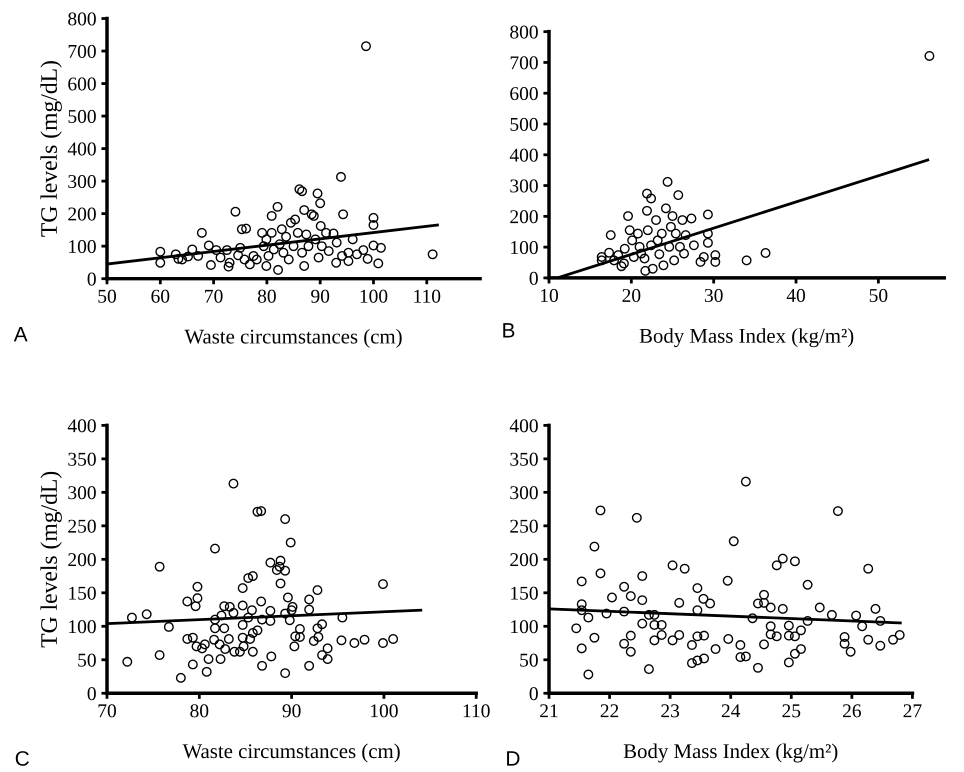 The height and width of the screenshot is (772, 964). What do you see at coordinates (713, 295) in the screenshot?
I see `x-tick-label: 30` at bounding box center [713, 295].